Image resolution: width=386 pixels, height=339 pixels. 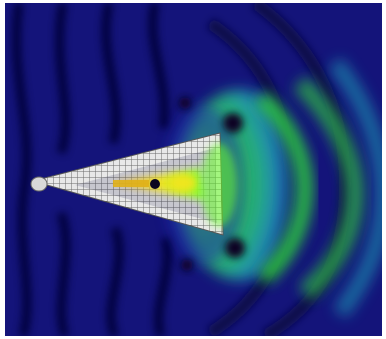 I want to click on horn-core-excitation, so click(x=159, y=184).